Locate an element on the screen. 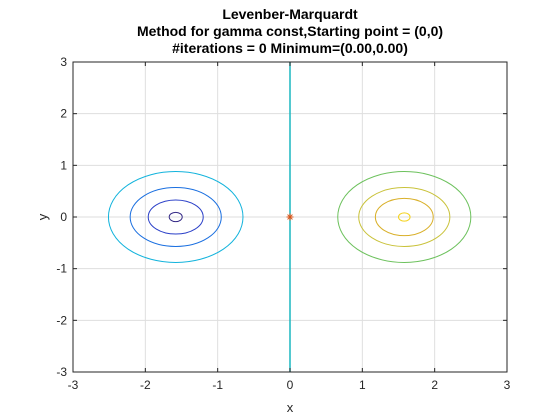 Image resolution: width=560 pixels, height=420 pixels. x-tick-label: -2 is located at coordinates (145, 385).